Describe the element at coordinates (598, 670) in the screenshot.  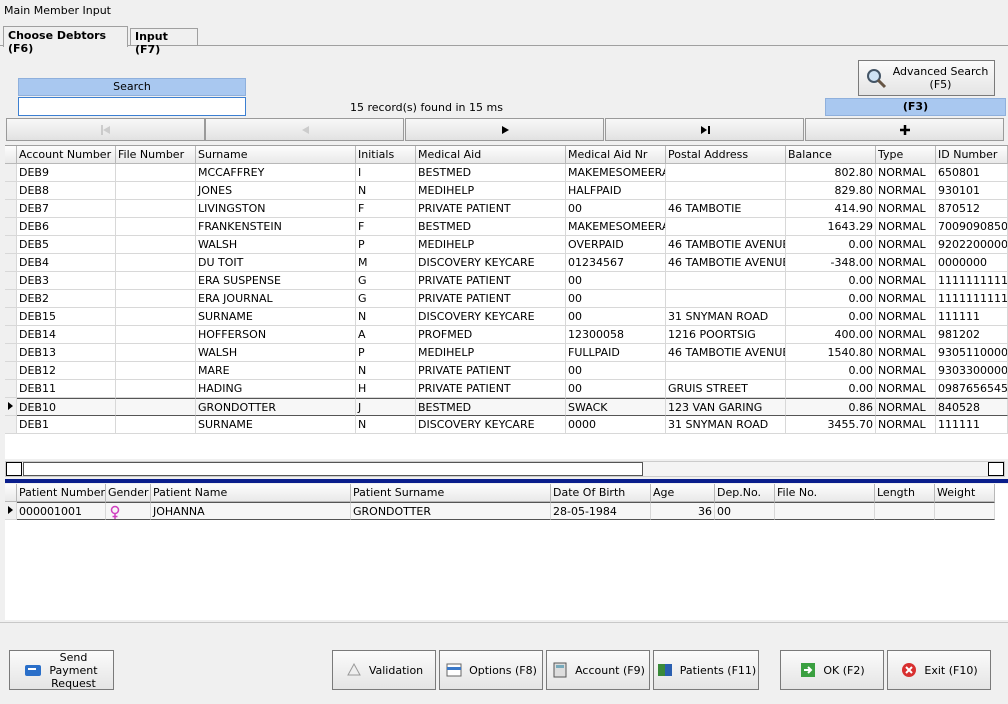
I see `button: Account (F9)` at that location.